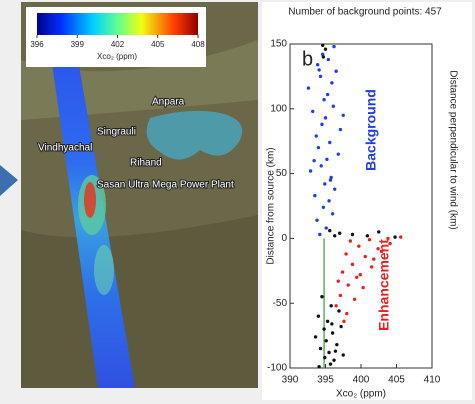 The image size is (475, 404). I want to click on series-label: Enhancement, so click(384, 285).